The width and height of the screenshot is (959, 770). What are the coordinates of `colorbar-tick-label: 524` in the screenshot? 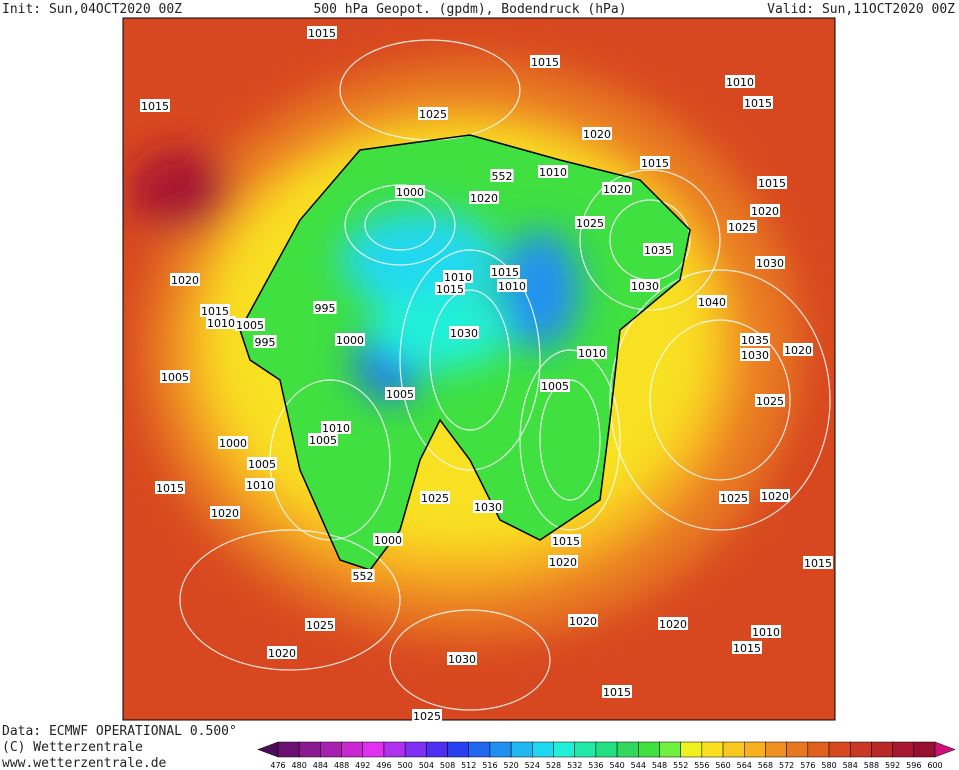 It's located at (532, 765).